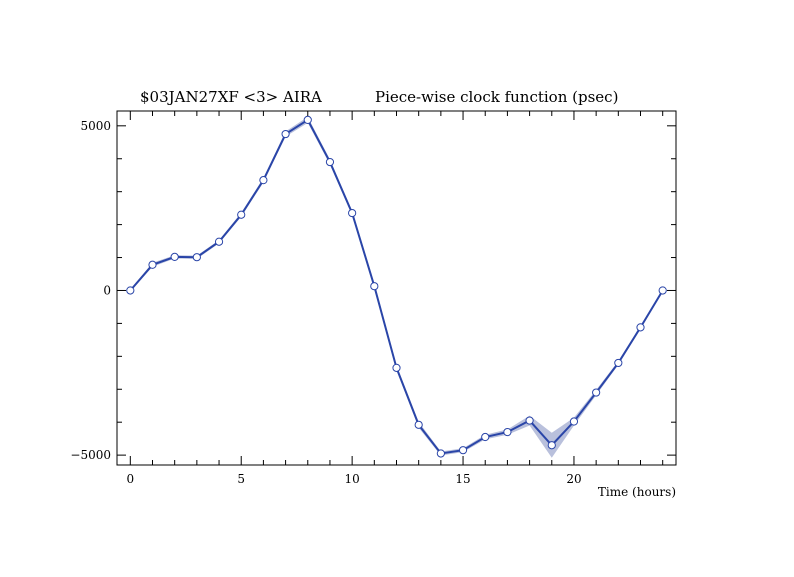 The height and width of the screenshot is (577, 794). I want to click on x-axis-label: Time (hours), so click(637, 492).